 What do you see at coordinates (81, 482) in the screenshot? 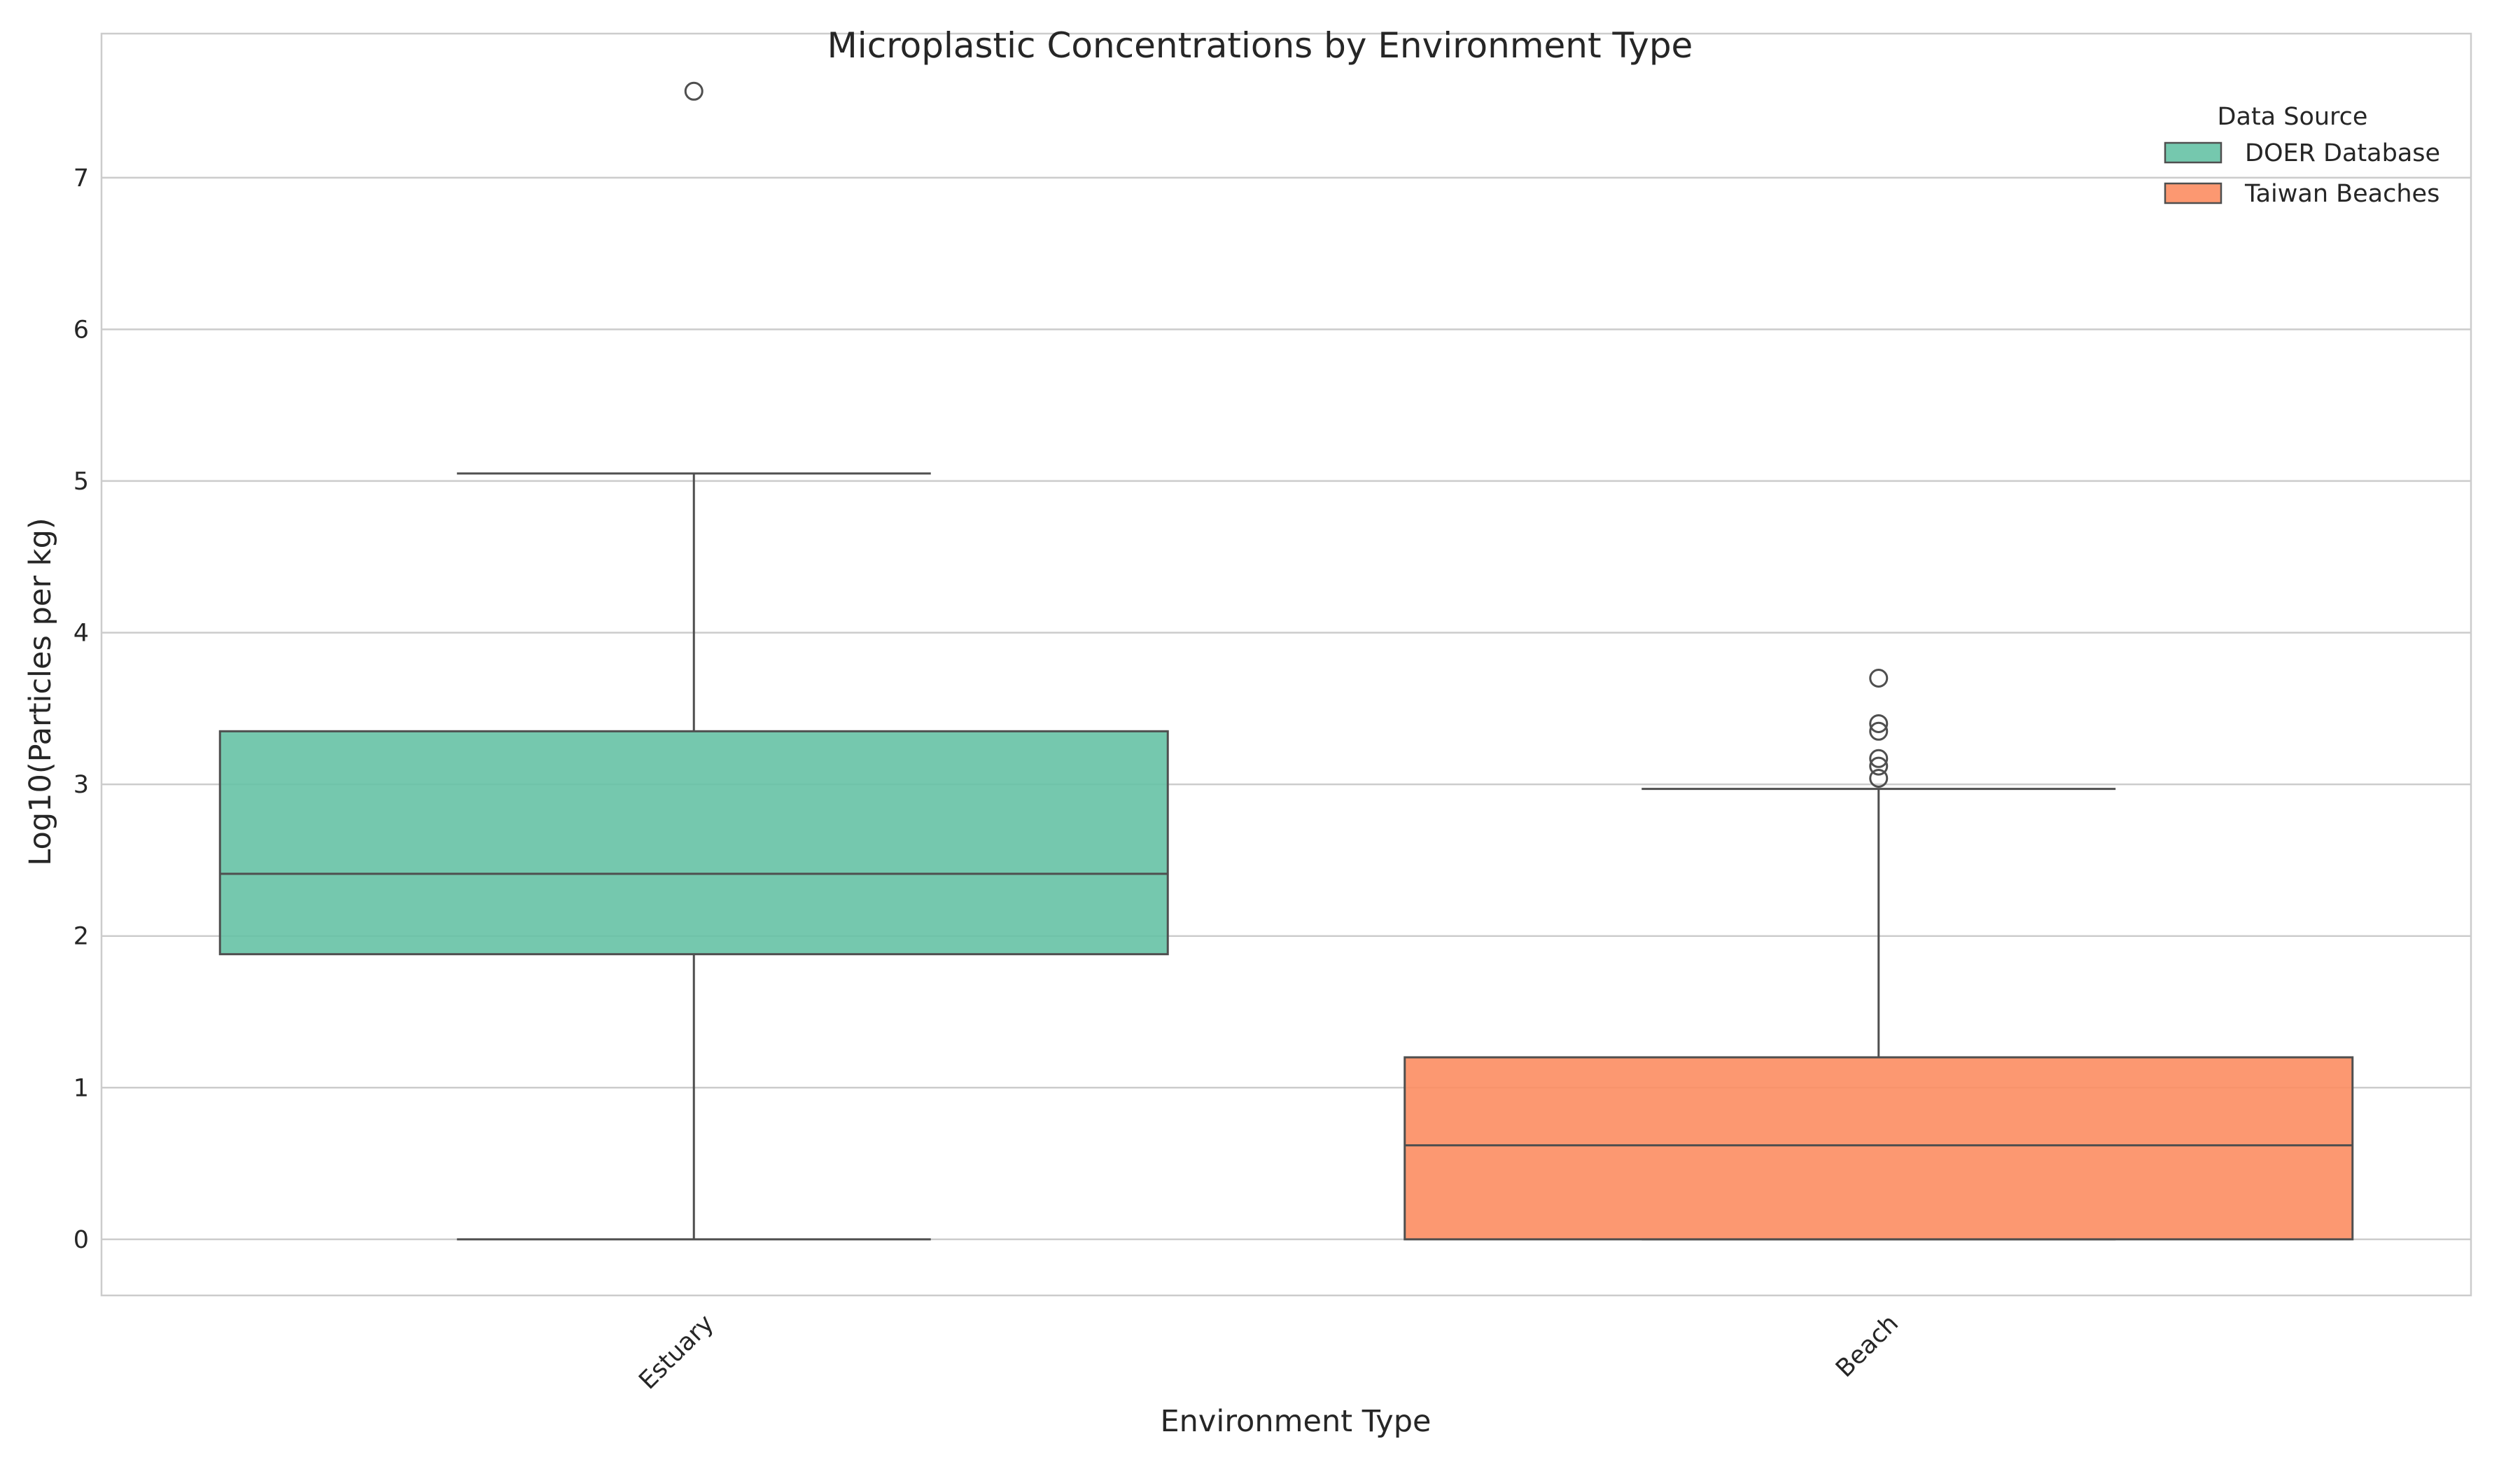
I see `y-tick-label: 5` at bounding box center [81, 482].